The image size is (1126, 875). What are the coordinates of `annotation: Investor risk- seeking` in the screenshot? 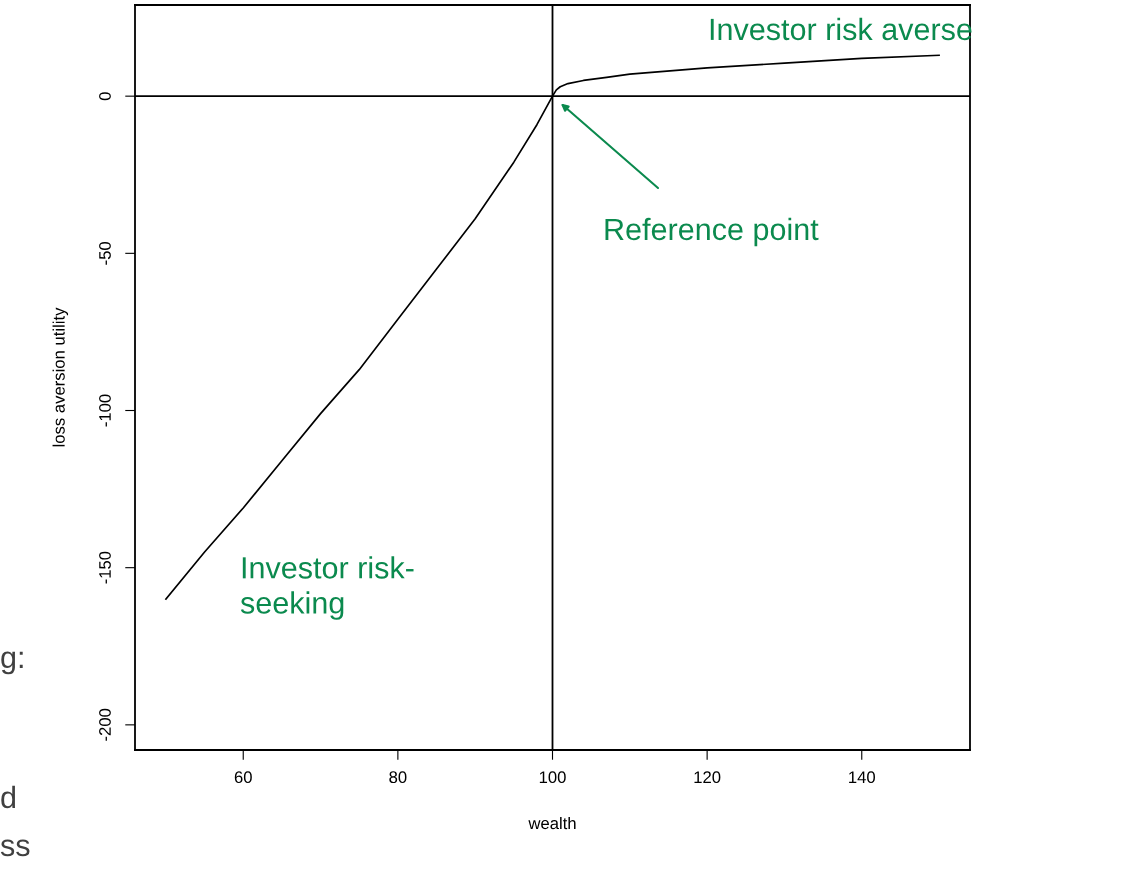 It's located at (327, 588).